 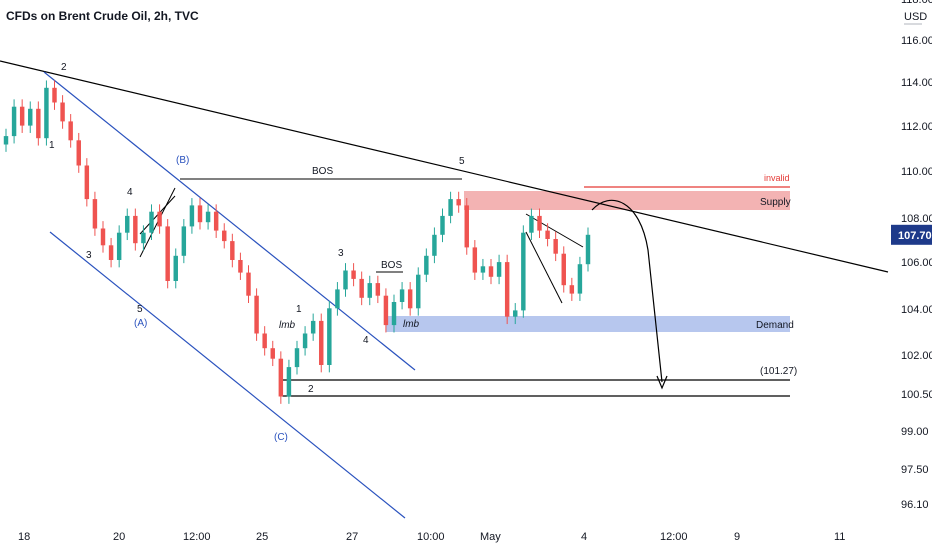 What do you see at coordinates (916, 3) in the screenshot?
I see `y-tick-label: 118.00` at bounding box center [916, 3].